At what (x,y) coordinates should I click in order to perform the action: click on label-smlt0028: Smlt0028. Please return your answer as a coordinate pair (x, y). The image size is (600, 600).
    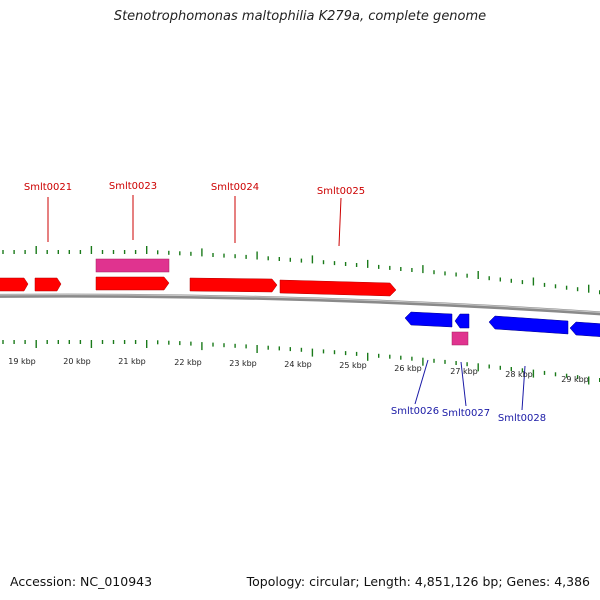
    Looking at the image, I should click on (522, 418).